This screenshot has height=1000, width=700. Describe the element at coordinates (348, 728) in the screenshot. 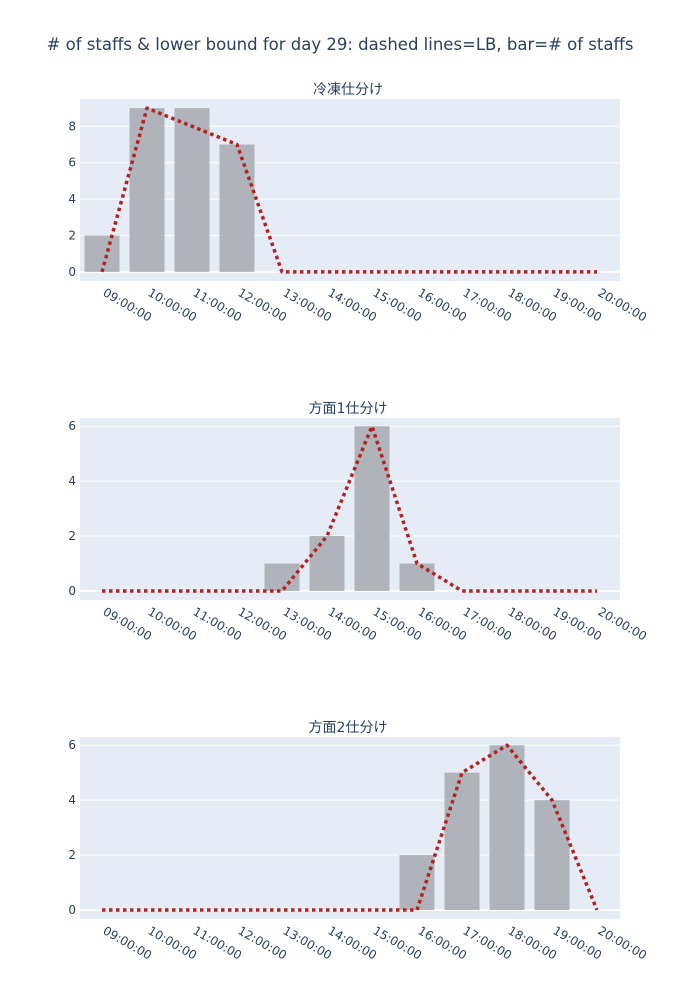

I see `subplot-title: 方面2仕分け` at that location.